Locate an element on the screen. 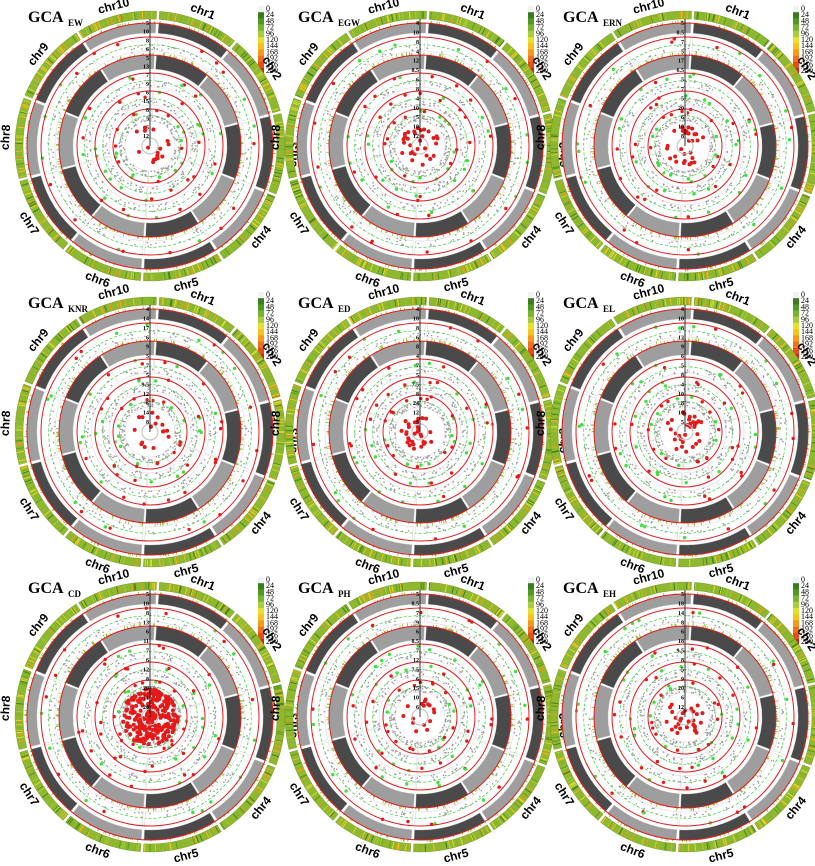  legend-tick-label: 240 is located at coordinates (272, 70).